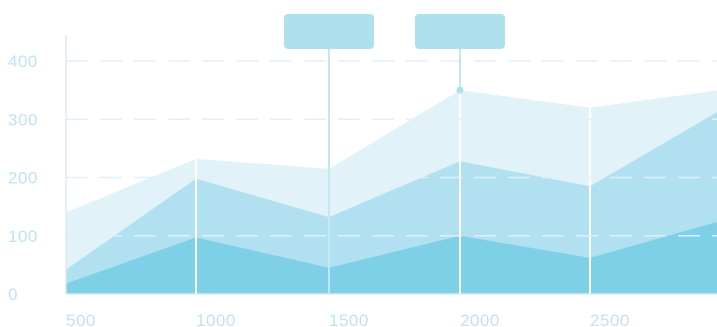 The height and width of the screenshot is (327, 717). I want to click on y-tick-label: 0, so click(13, 294).